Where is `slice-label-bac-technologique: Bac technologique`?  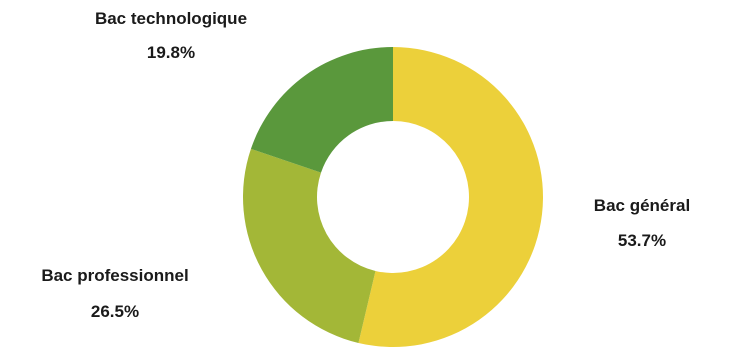 slice-label-bac-technologique: Bac technologique is located at coordinates (171, 18).